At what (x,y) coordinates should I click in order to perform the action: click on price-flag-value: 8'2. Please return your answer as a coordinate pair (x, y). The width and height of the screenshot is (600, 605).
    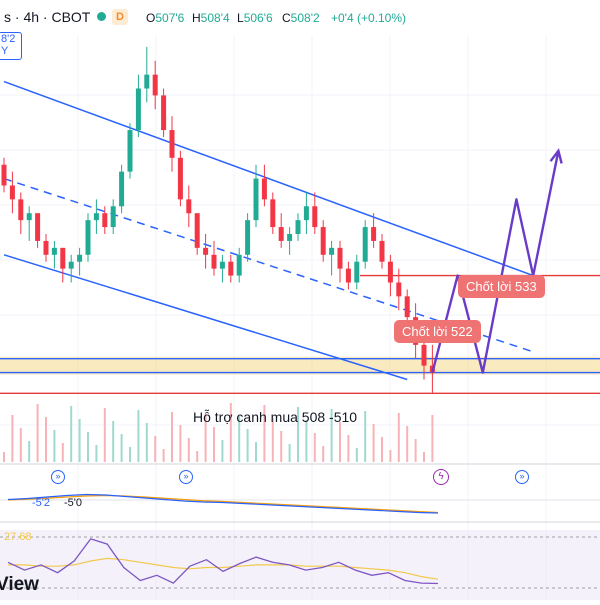
    Looking at the image, I should click on (8, 39).